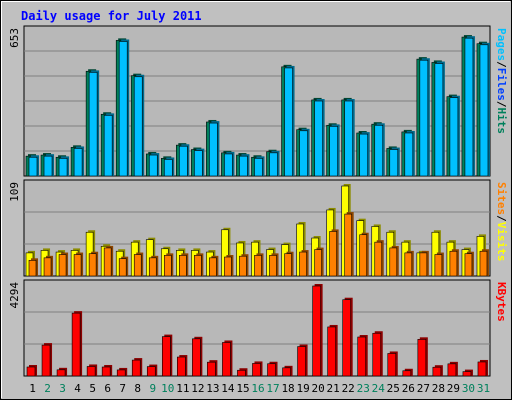 Image resolution: width=512 pixels, height=400 pixels. I want to click on x-tick-label: 19, so click(302, 388).